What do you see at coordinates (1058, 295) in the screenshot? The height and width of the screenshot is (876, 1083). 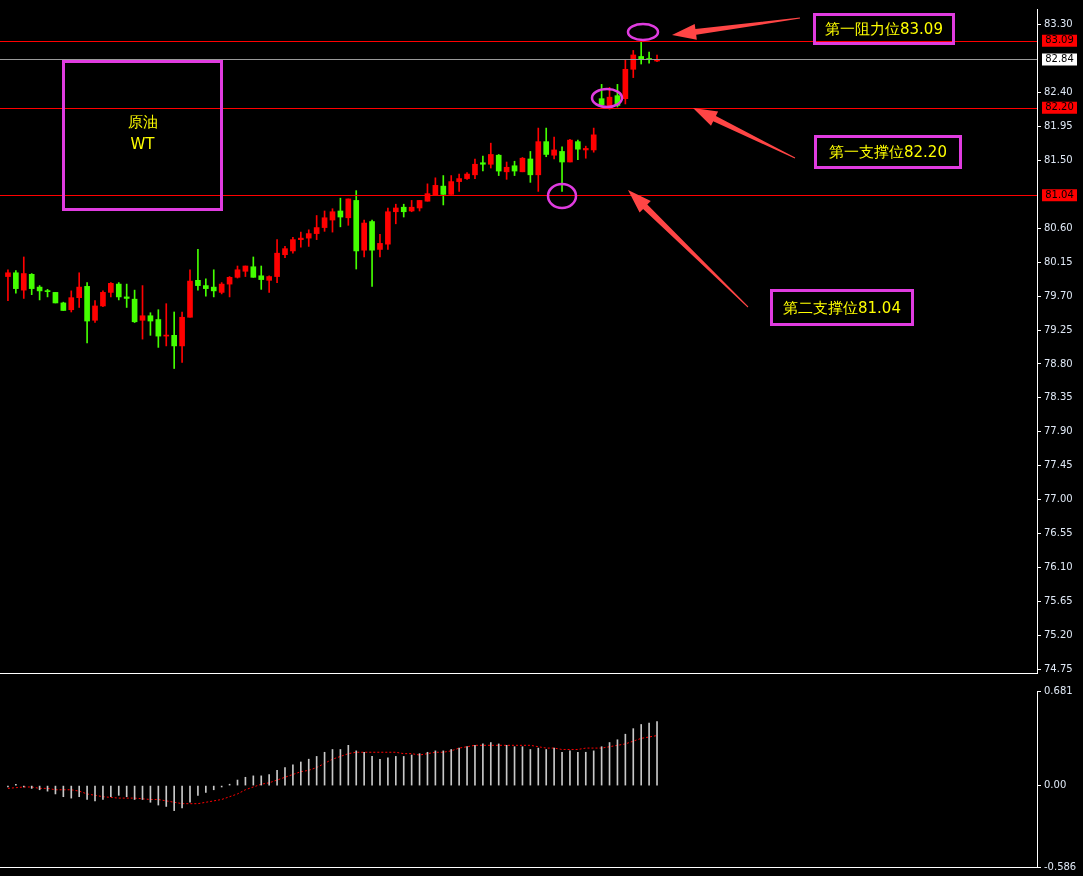 I see `y-tick-label: 79.70` at bounding box center [1058, 295].